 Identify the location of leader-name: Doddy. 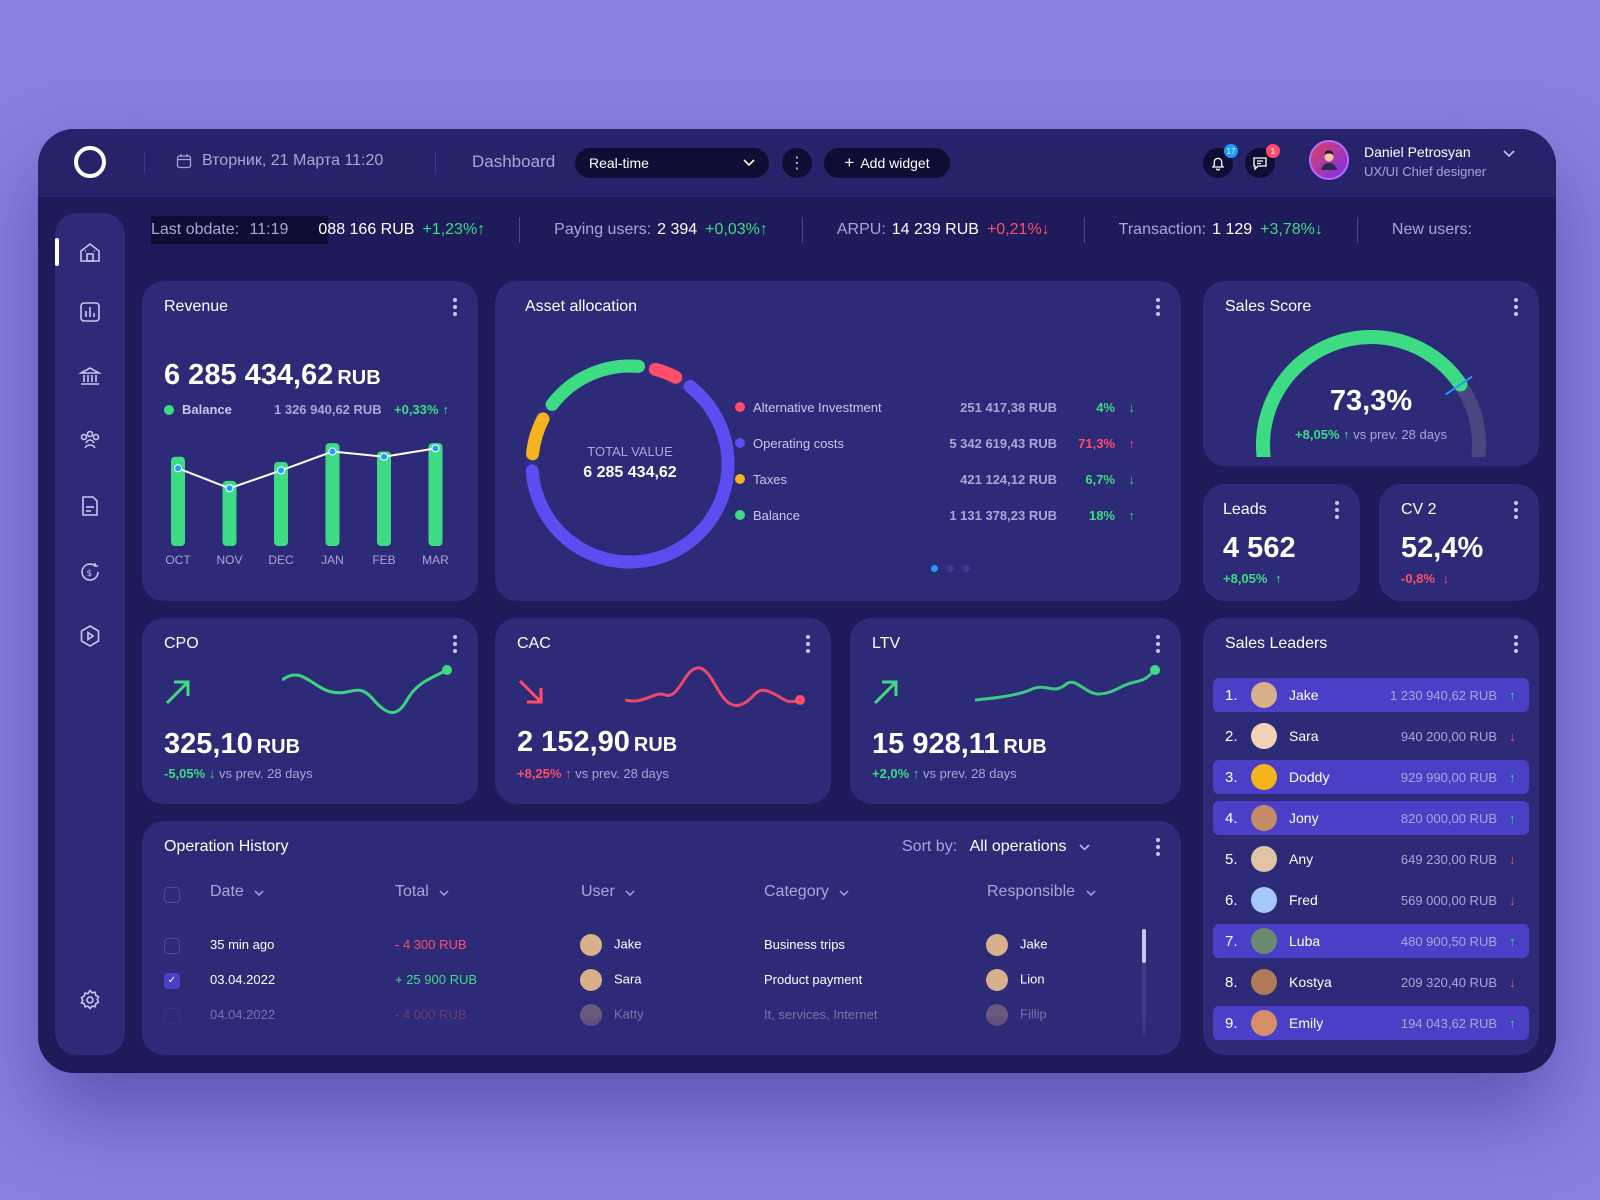
(1309, 777).